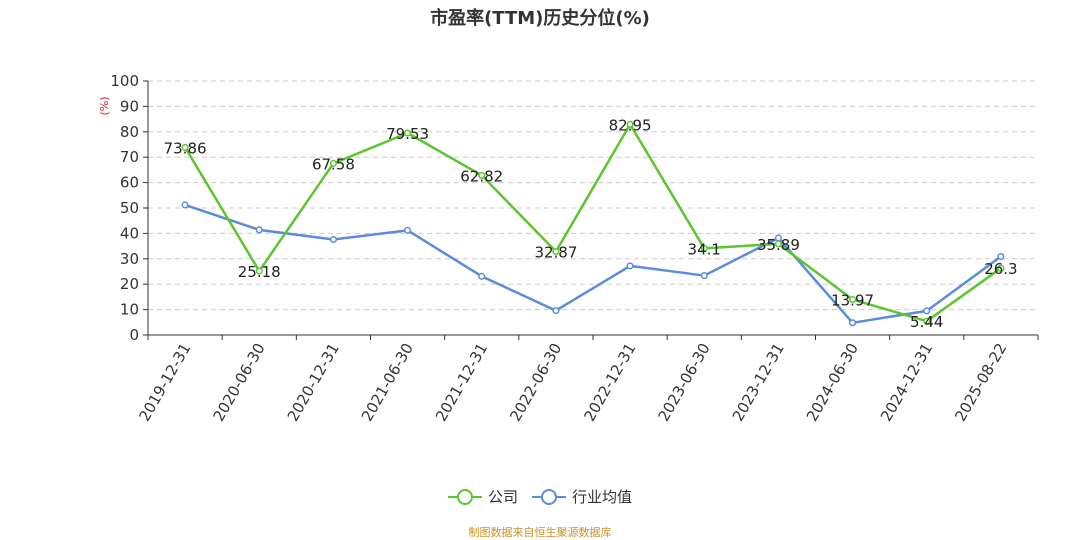 The height and width of the screenshot is (540, 1080). What do you see at coordinates (609, 382) in the screenshot?
I see `x-tick-label: 2022-12-31` at bounding box center [609, 382].